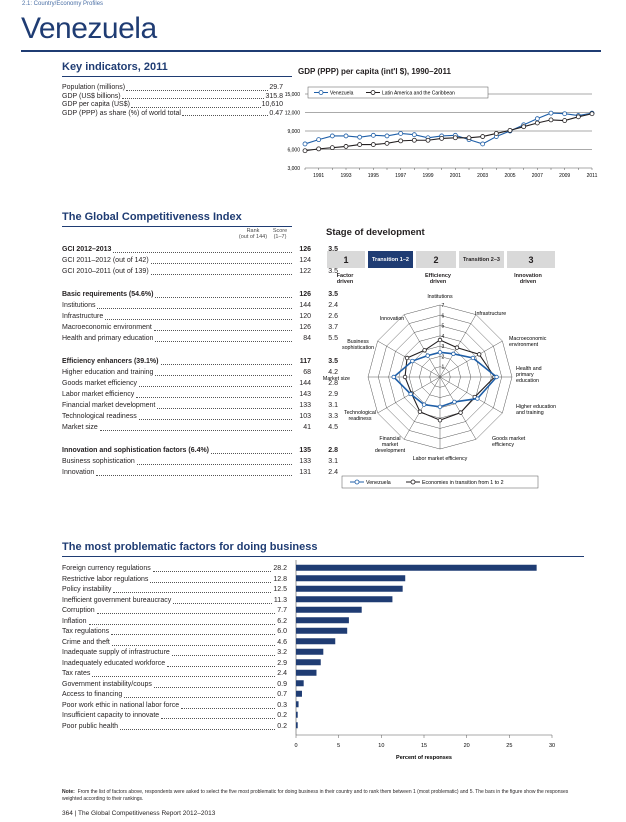 This screenshot has width=626, height=822. I want to click on gci-row-label: Technological readiness, so click(99, 416).